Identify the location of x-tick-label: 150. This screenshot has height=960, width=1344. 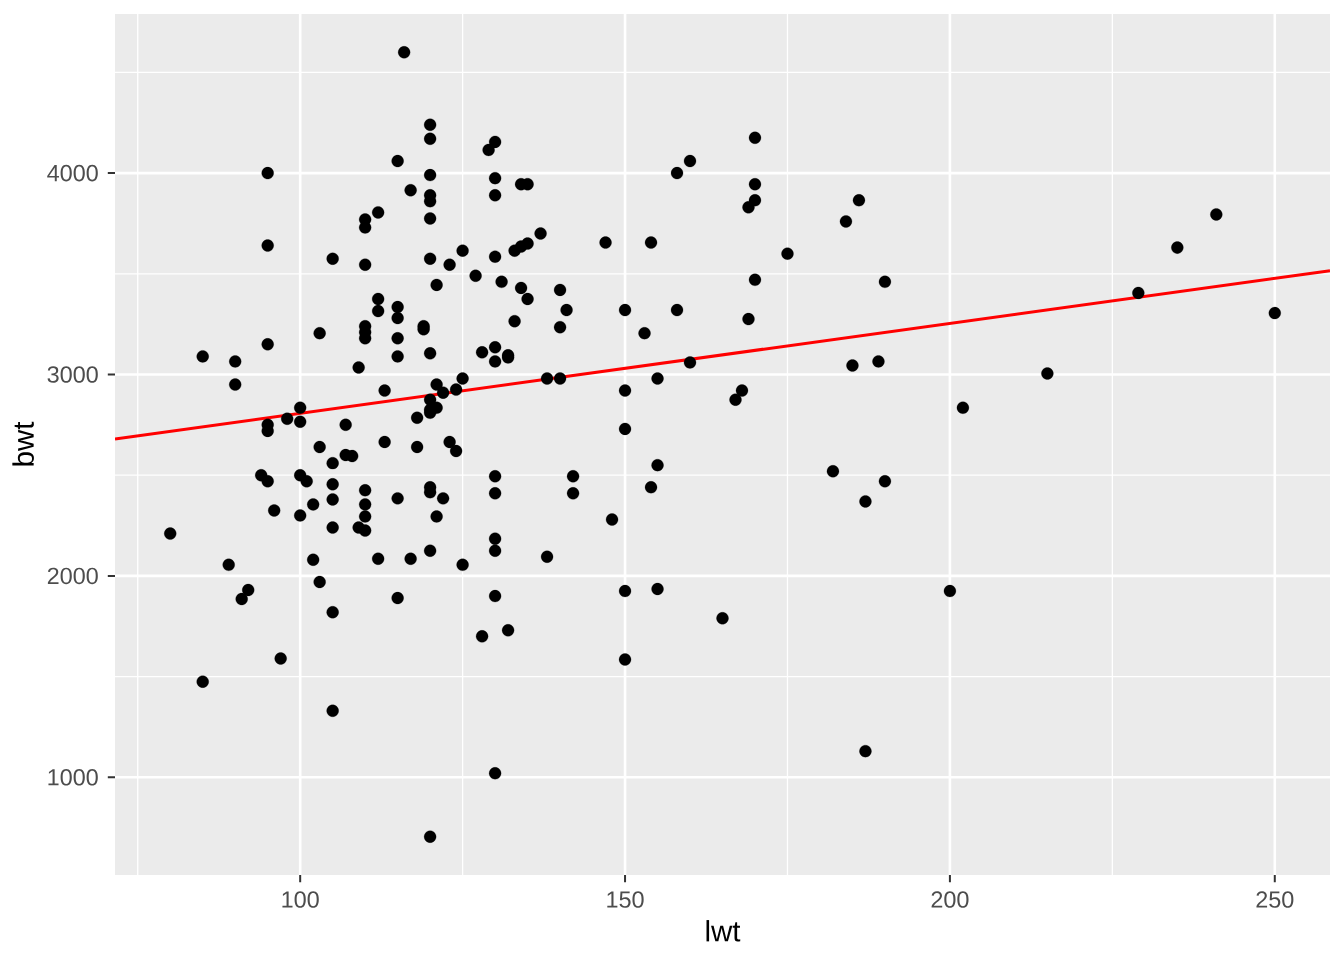
(625, 899).